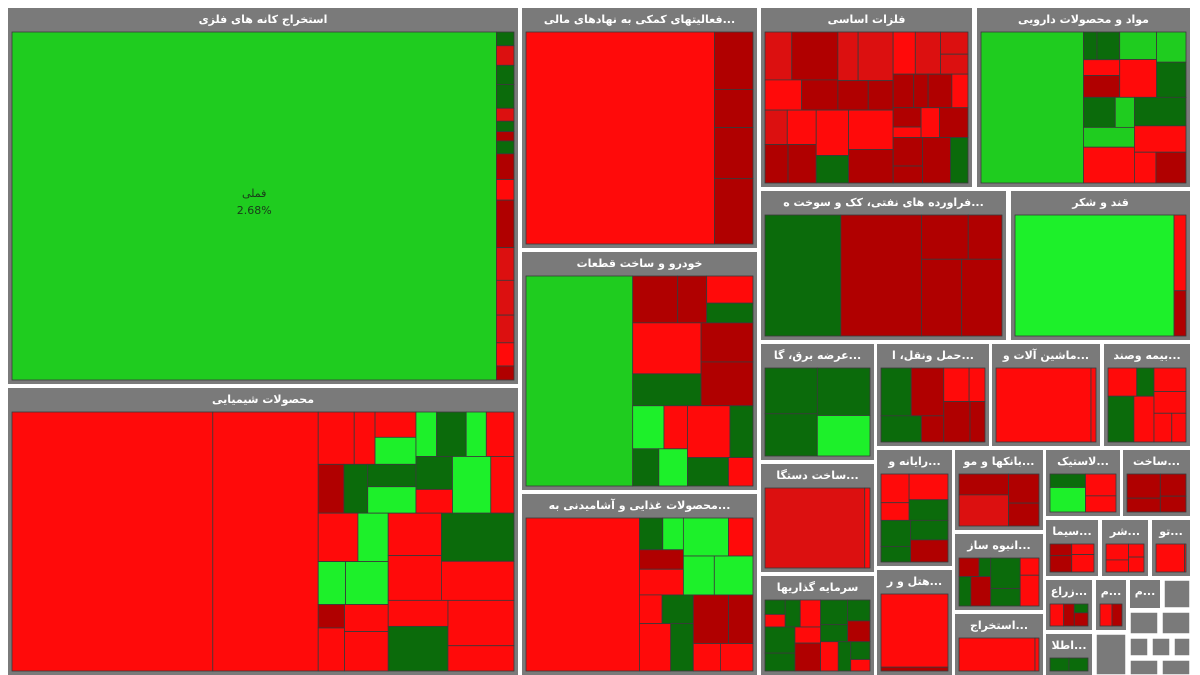  What do you see at coordinates (1069, 654) in the screenshot?
I see `sector: ...اطلا` at bounding box center [1069, 654].